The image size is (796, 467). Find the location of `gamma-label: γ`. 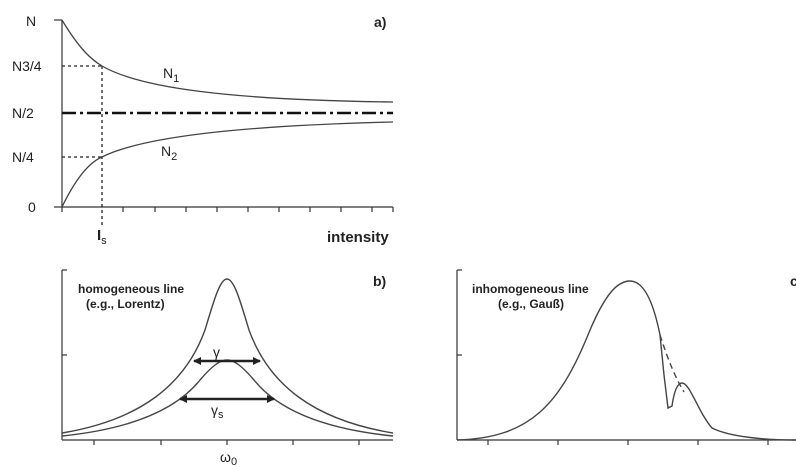

gamma-label: γ is located at coordinates (216, 352).